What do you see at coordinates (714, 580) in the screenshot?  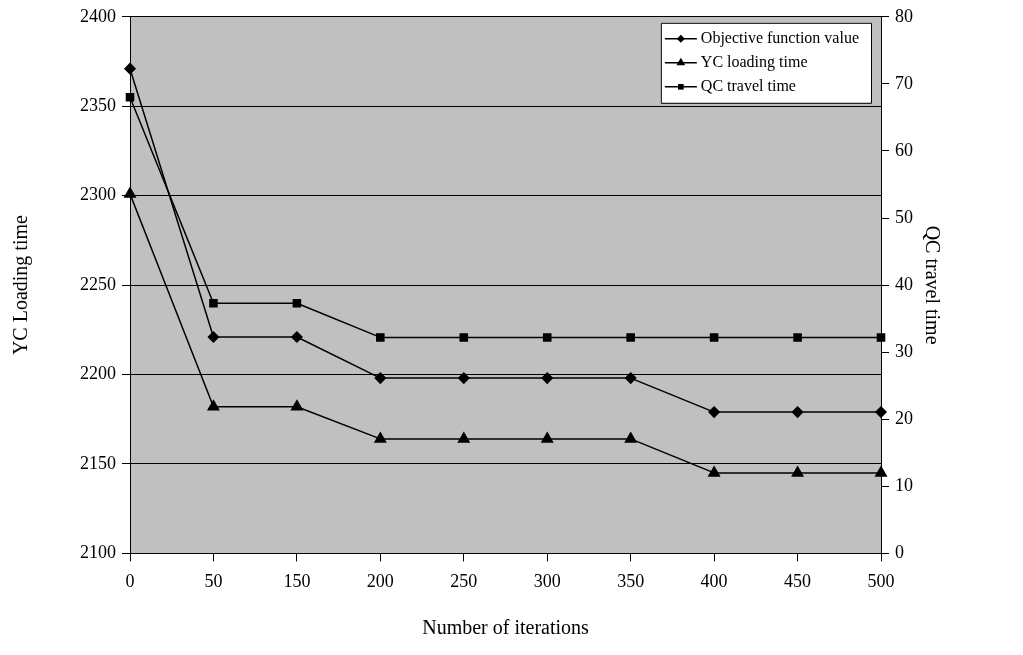 I see `x-tick-label: 400` at bounding box center [714, 580].